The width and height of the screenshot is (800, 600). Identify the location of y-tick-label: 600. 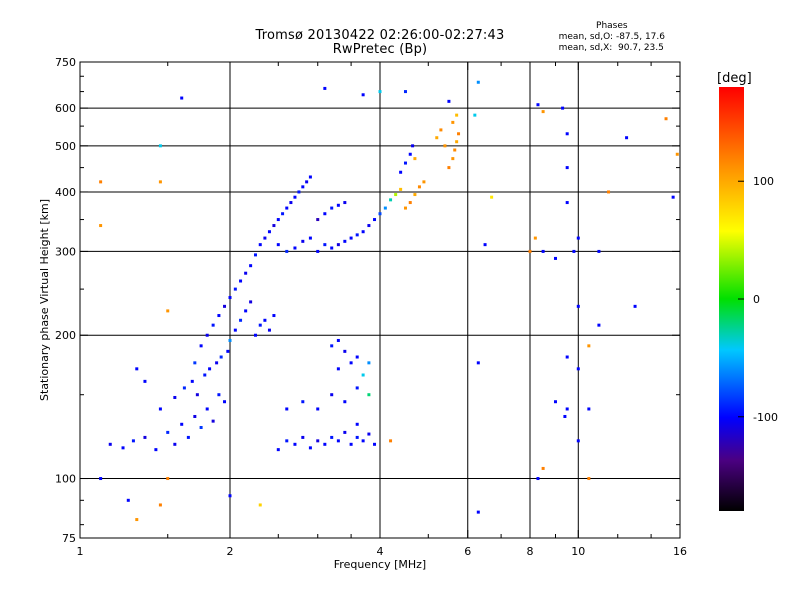
(65, 108).